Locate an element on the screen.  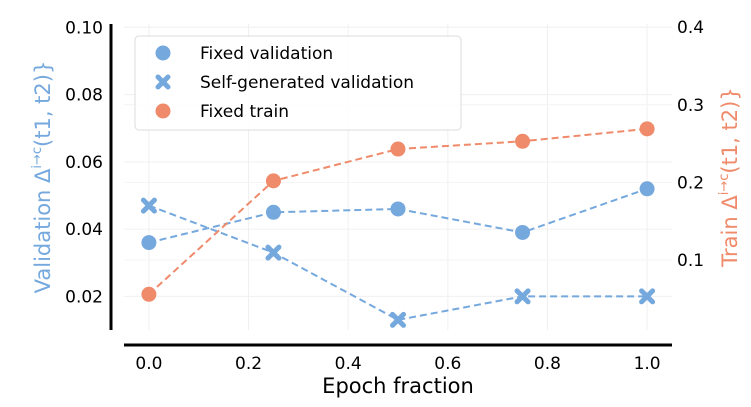
left-tick-label: 0.08 is located at coordinates (84, 96).